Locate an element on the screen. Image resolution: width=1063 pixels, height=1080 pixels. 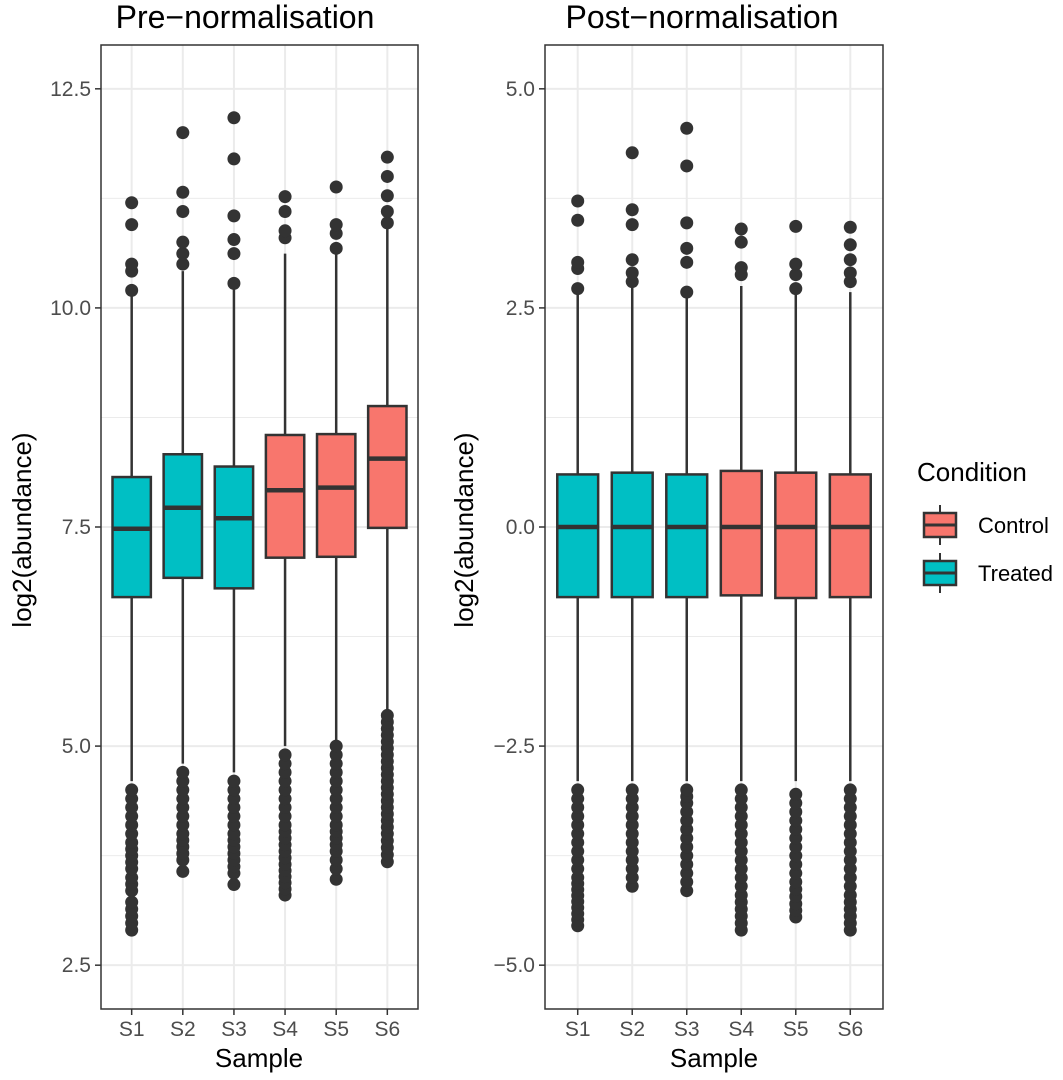
x-tick-label: S1 is located at coordinates (578, 1029).